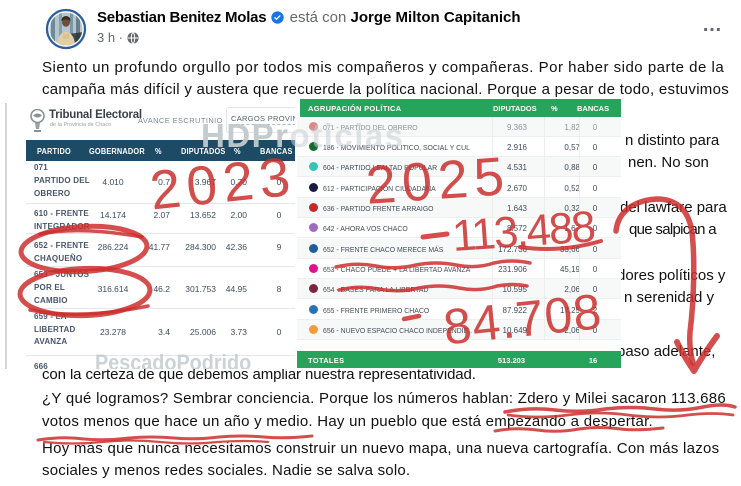  Describe the element at coordinates (438, 181) in the screenshot. I see `svg-text: 2025` at that location.